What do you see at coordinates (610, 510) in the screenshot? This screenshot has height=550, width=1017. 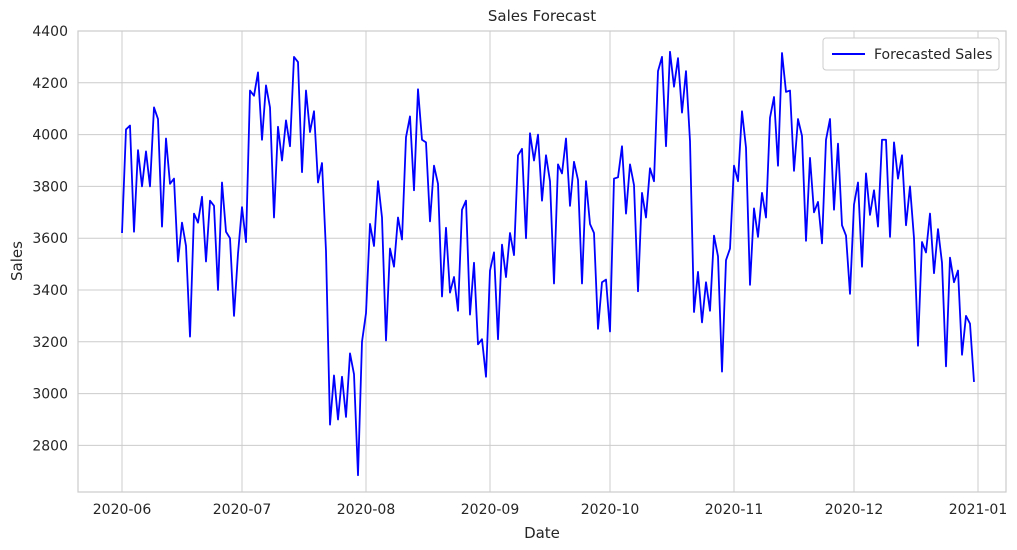 I see `x-tick-label: 2020-10` at bounding box center [610, 510].